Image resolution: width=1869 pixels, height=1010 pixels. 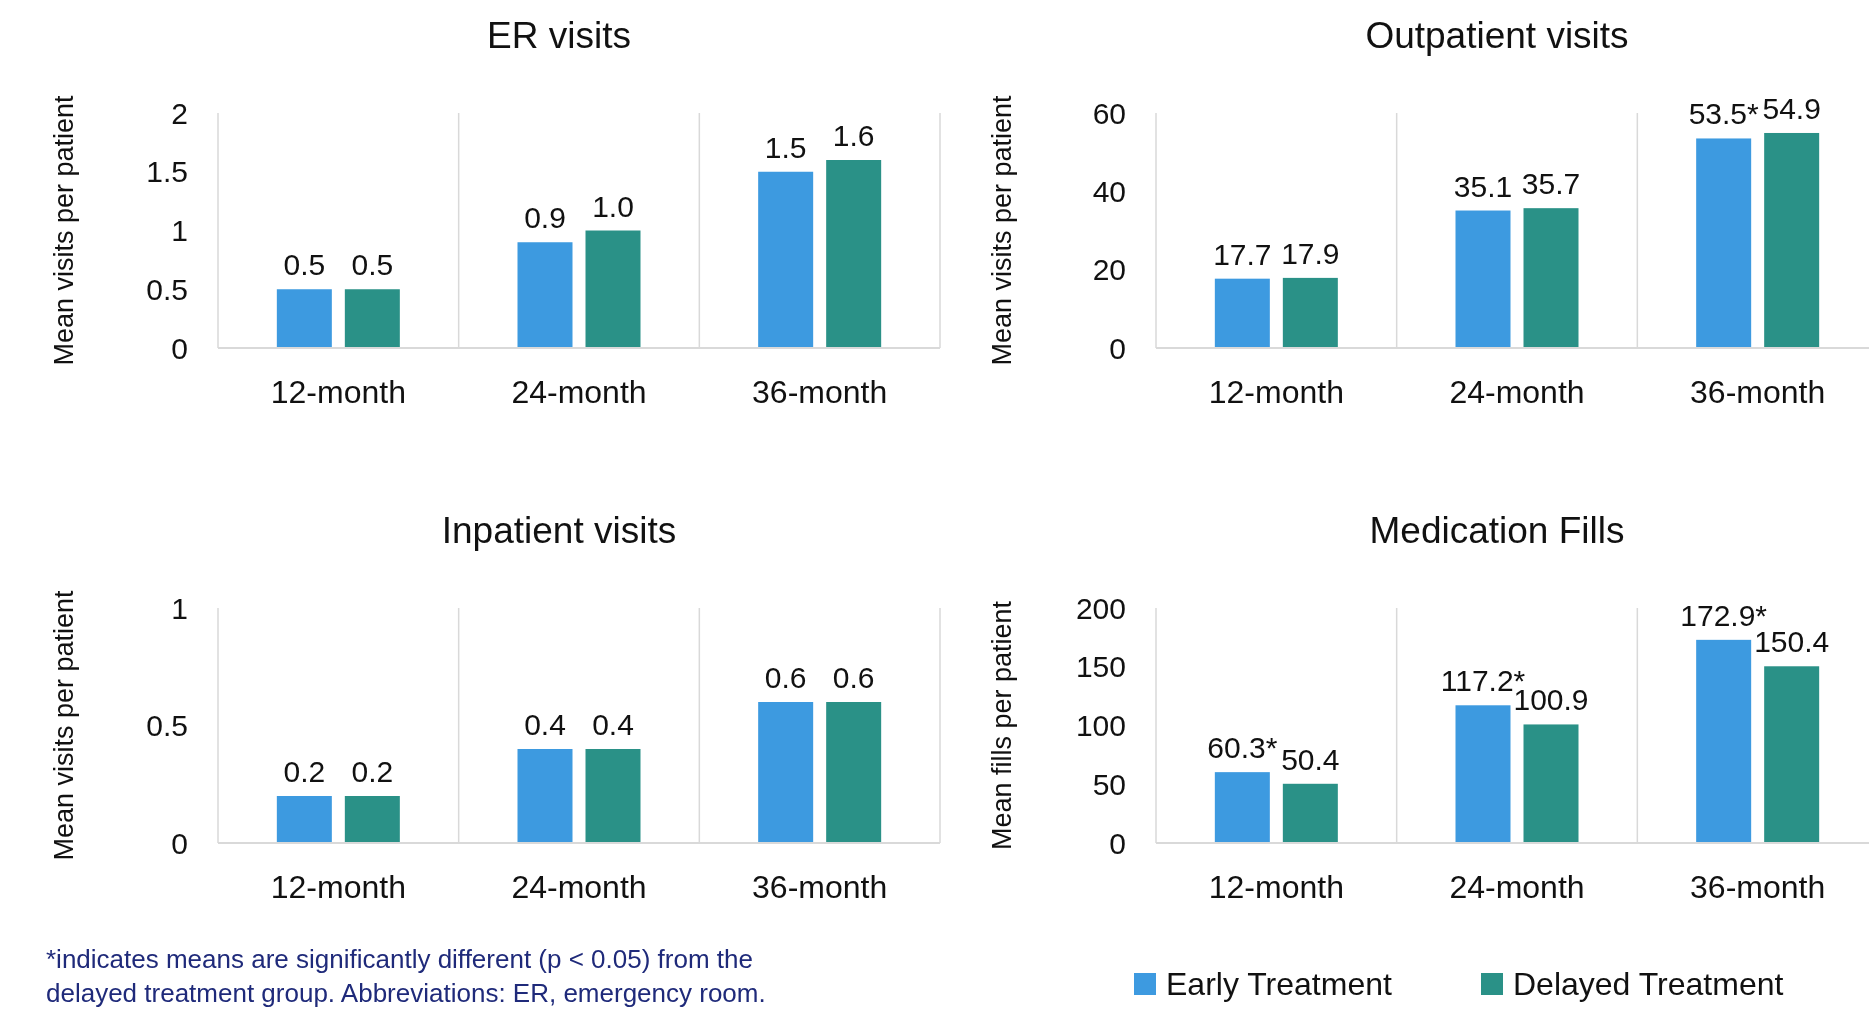 What do you see at coordinates (1109, 784) in the screenshot?
I see `y-tick-label: 50` at bounding box center [1109, 784].